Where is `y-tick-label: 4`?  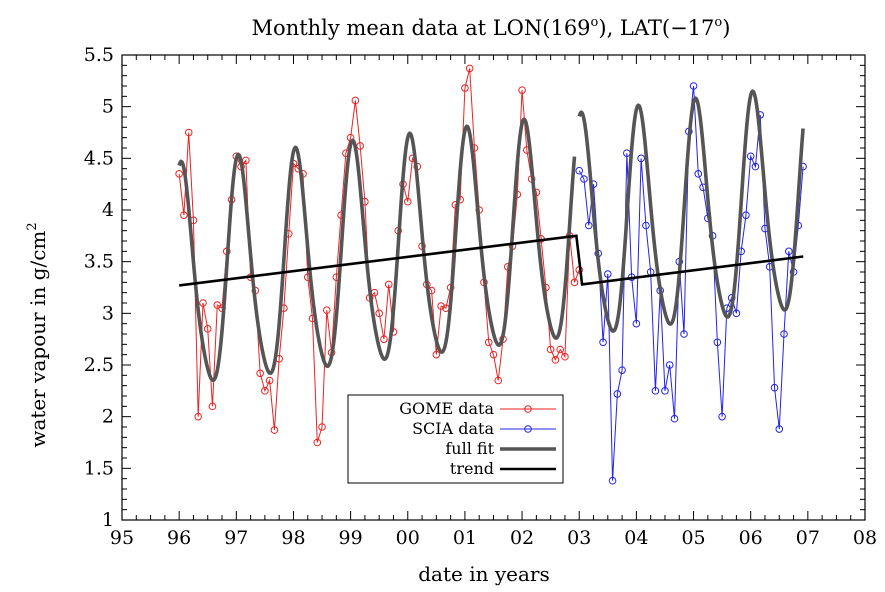 y-tick-label: 4 is located at coordinates (108, 210).